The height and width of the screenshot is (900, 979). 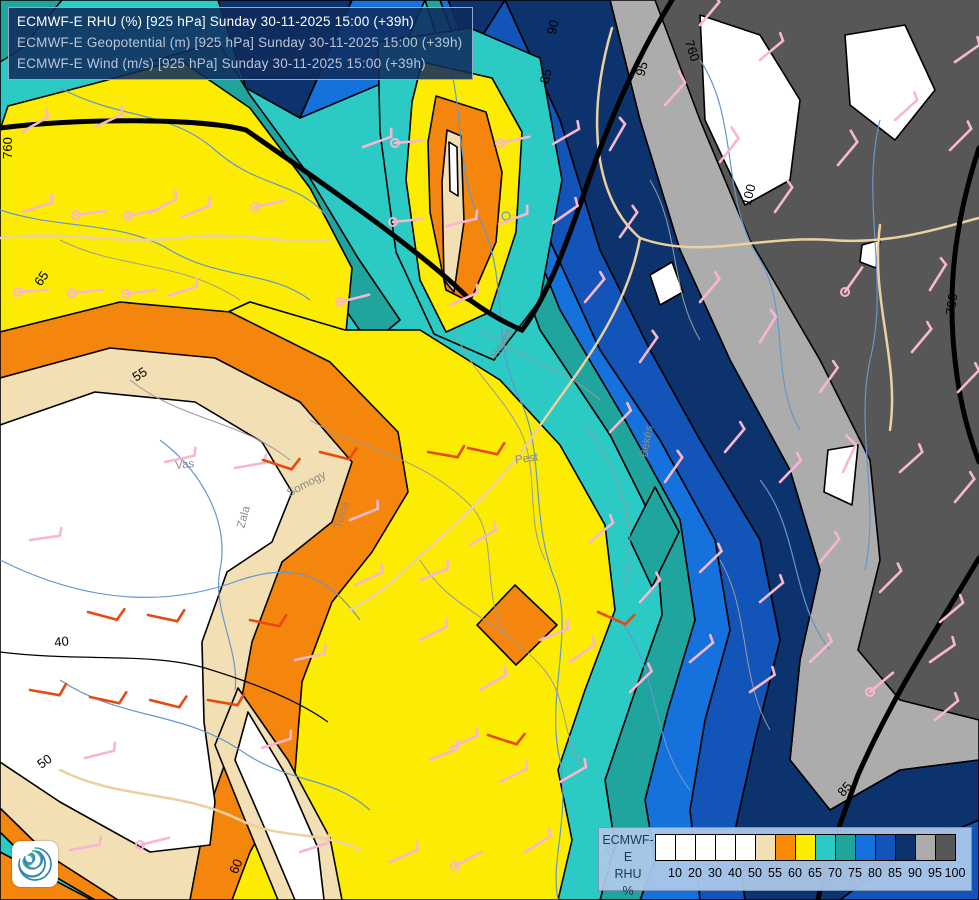 I want to click on legend-title-model: ECMWF-E, so click(x=628, y=848).